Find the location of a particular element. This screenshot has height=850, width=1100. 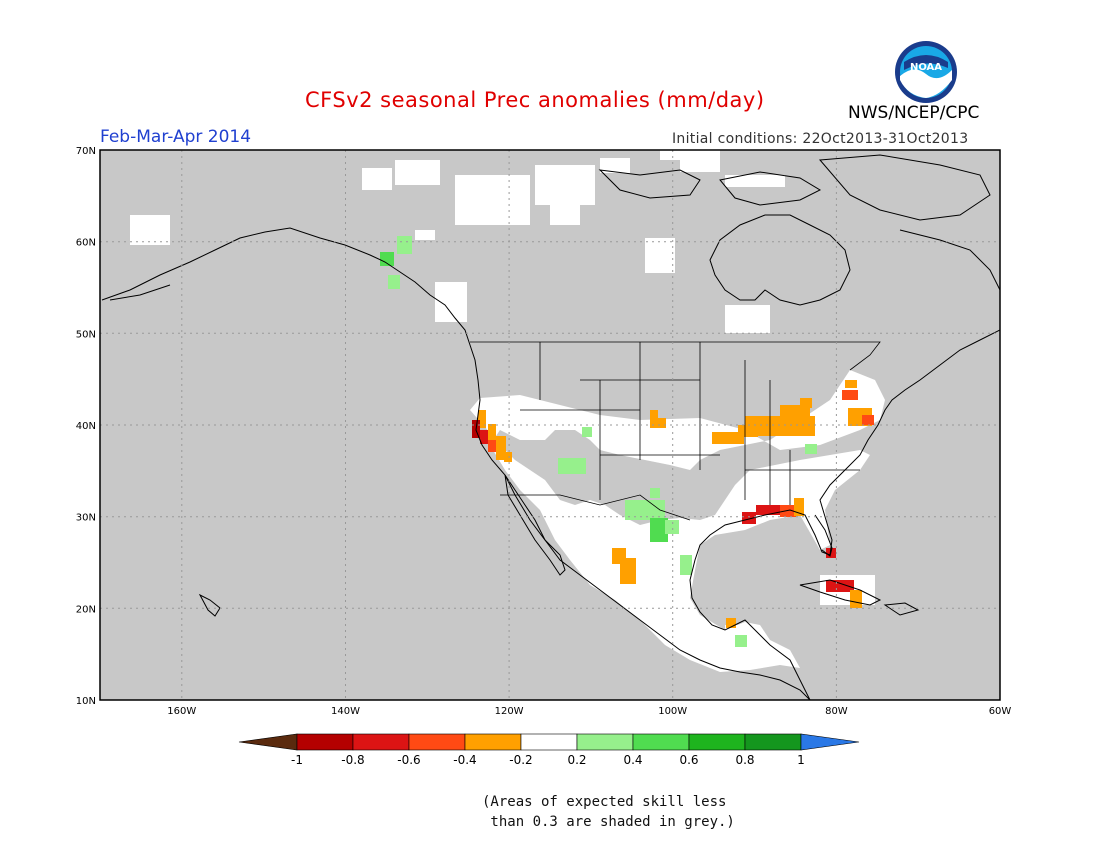

footnote-line-2: than 0.3 are shaded in grey.) is located at coordinates (608, 822).